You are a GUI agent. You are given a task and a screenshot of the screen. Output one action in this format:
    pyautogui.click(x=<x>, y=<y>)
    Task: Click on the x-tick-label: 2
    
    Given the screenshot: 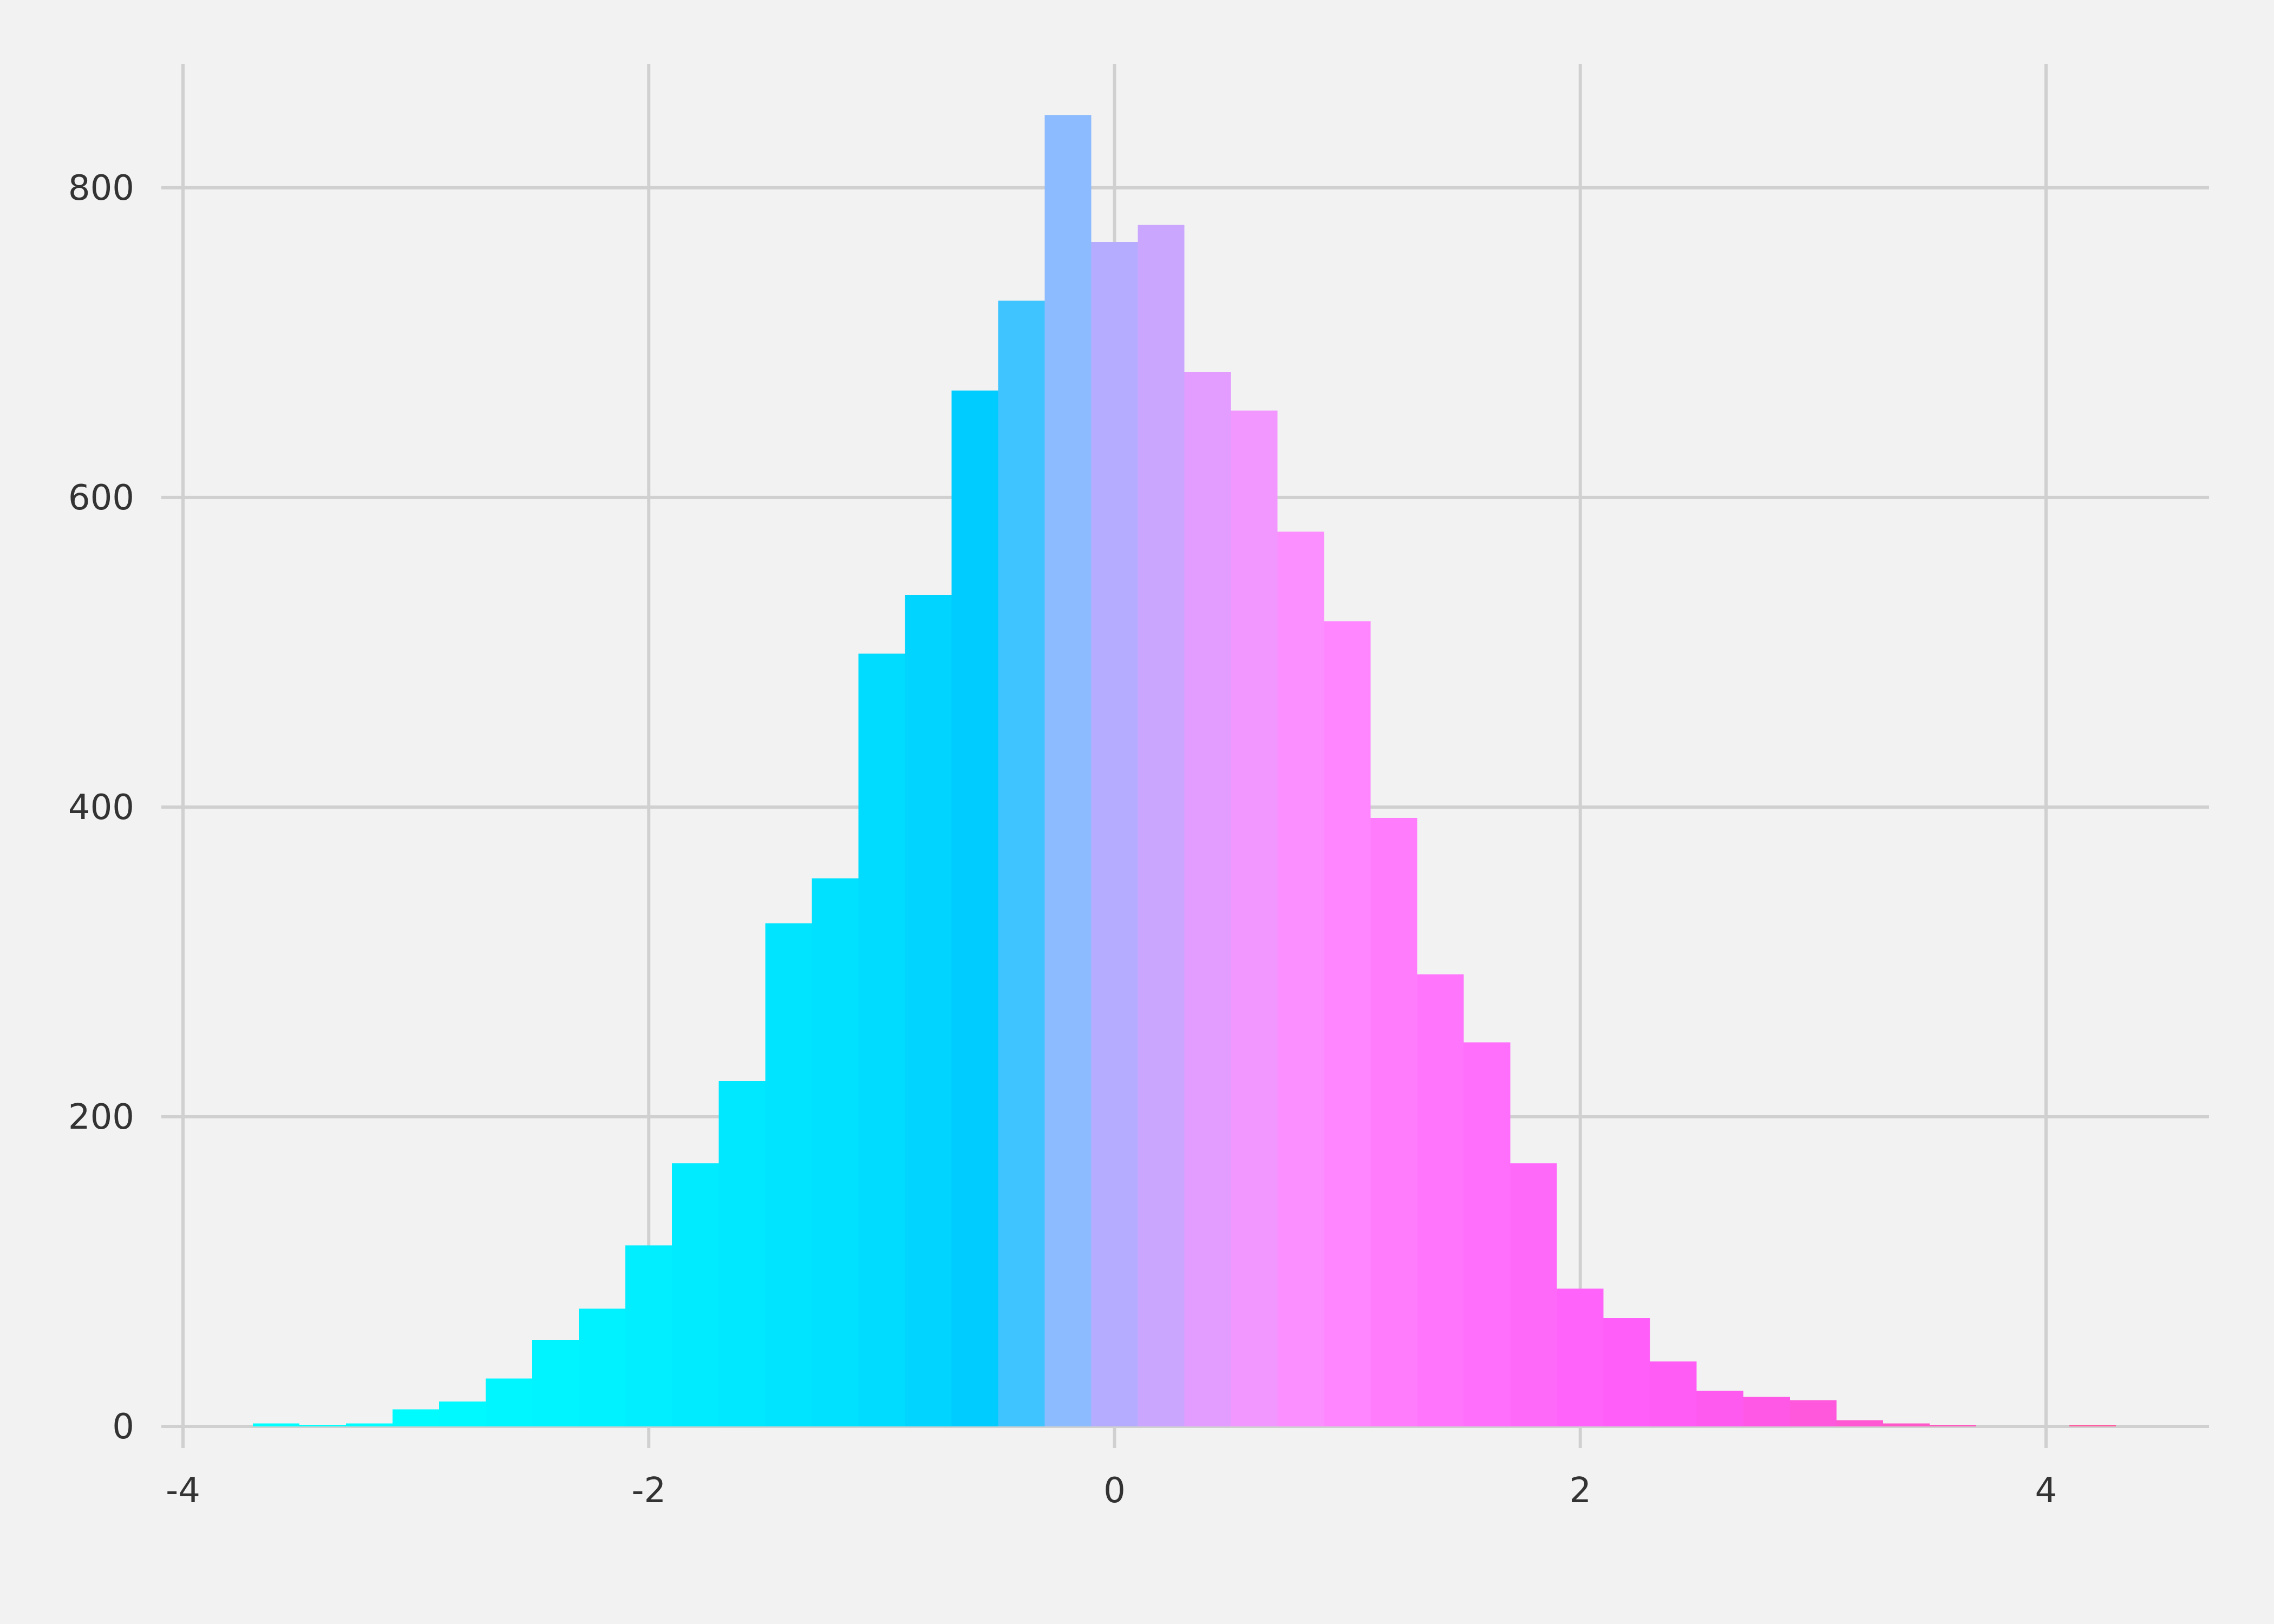 What is the action you would take?
    pyautogui.click(x=1580, y=1491)
    